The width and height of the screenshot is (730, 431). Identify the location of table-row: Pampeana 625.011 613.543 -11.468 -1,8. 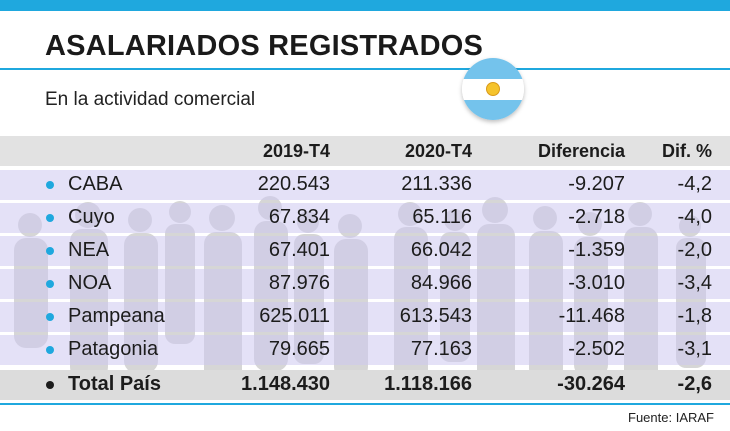
(365, 317).